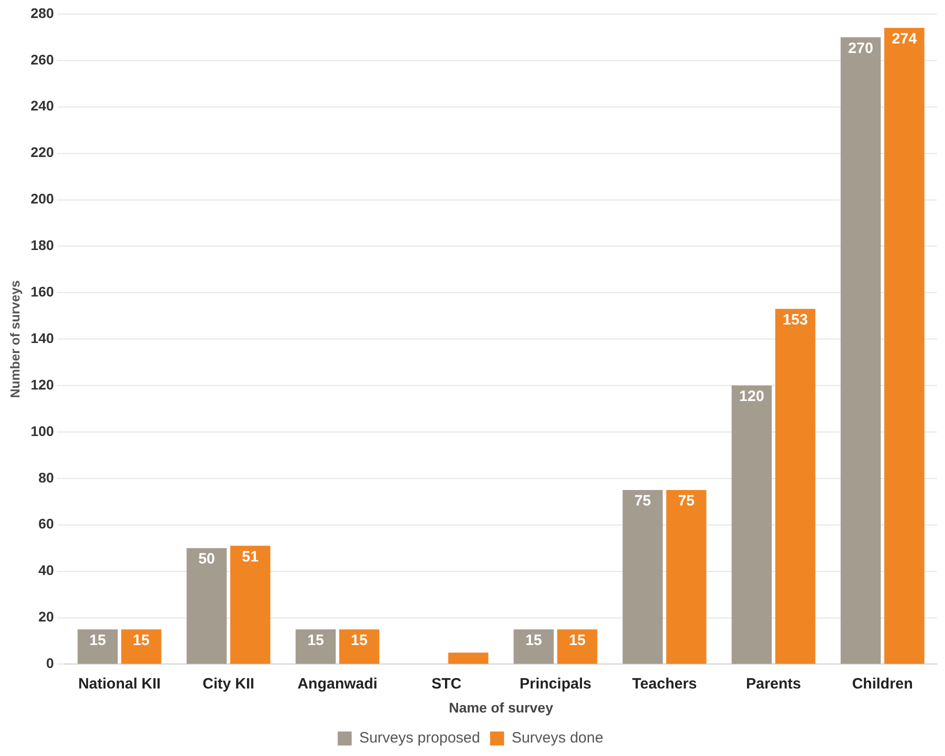 Image resolution: width=945 pixels, height=756 pixels. I want to click on y-axis-title: Number of surveys, so click(14, 339).